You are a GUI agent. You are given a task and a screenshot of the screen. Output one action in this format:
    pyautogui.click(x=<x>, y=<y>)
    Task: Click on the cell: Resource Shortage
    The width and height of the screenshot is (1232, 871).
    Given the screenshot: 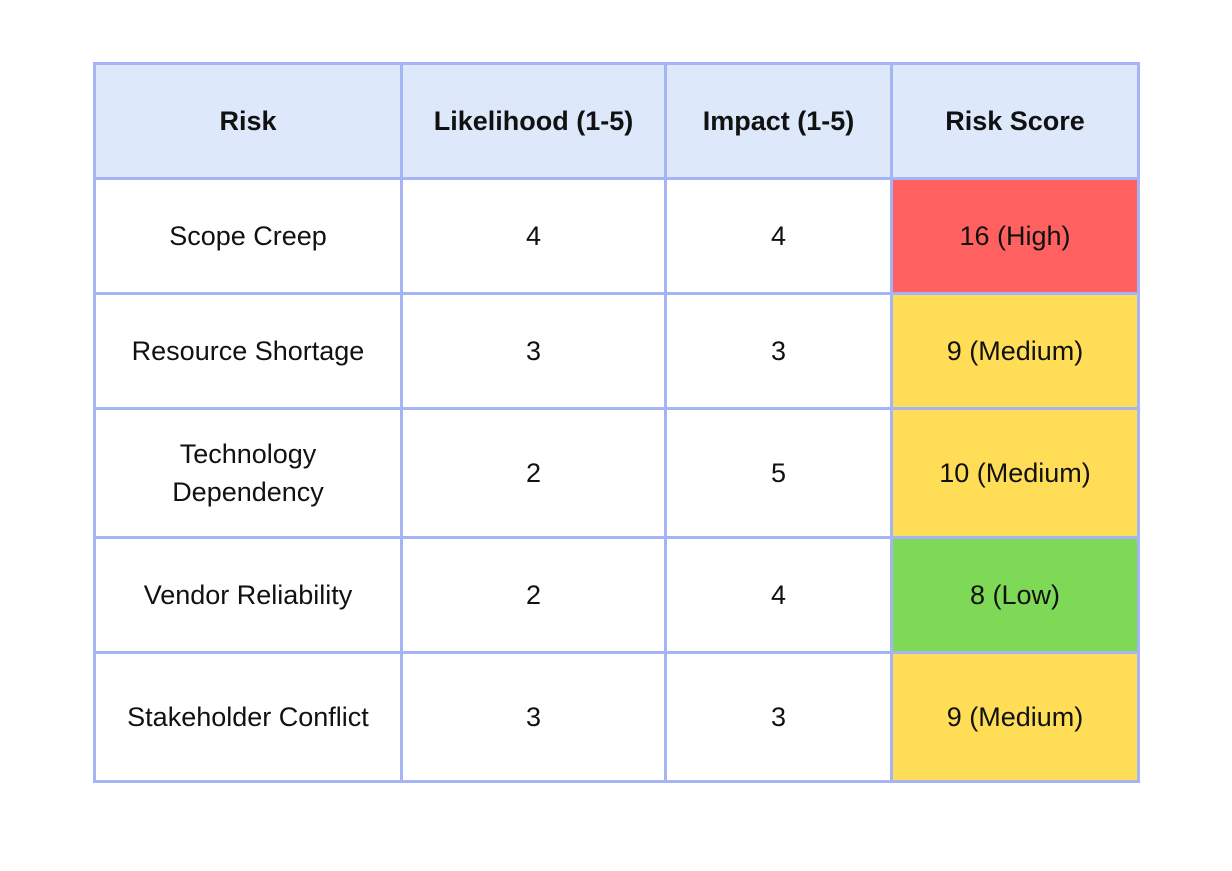 What is the action you would take?
    pyautogui.click(x=248, y=351)
    